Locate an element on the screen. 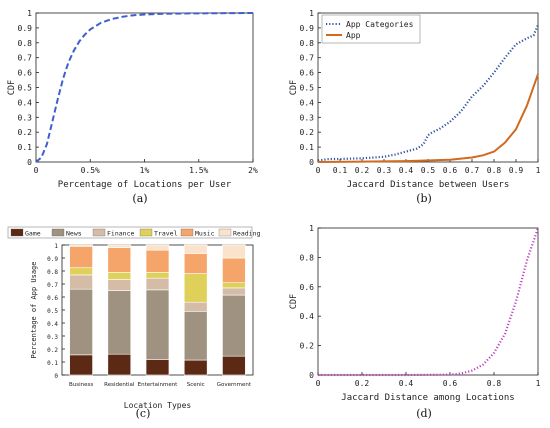 This screenshot has width=550, height=428. legend: App Categories App is located at coordinates (371, 29).